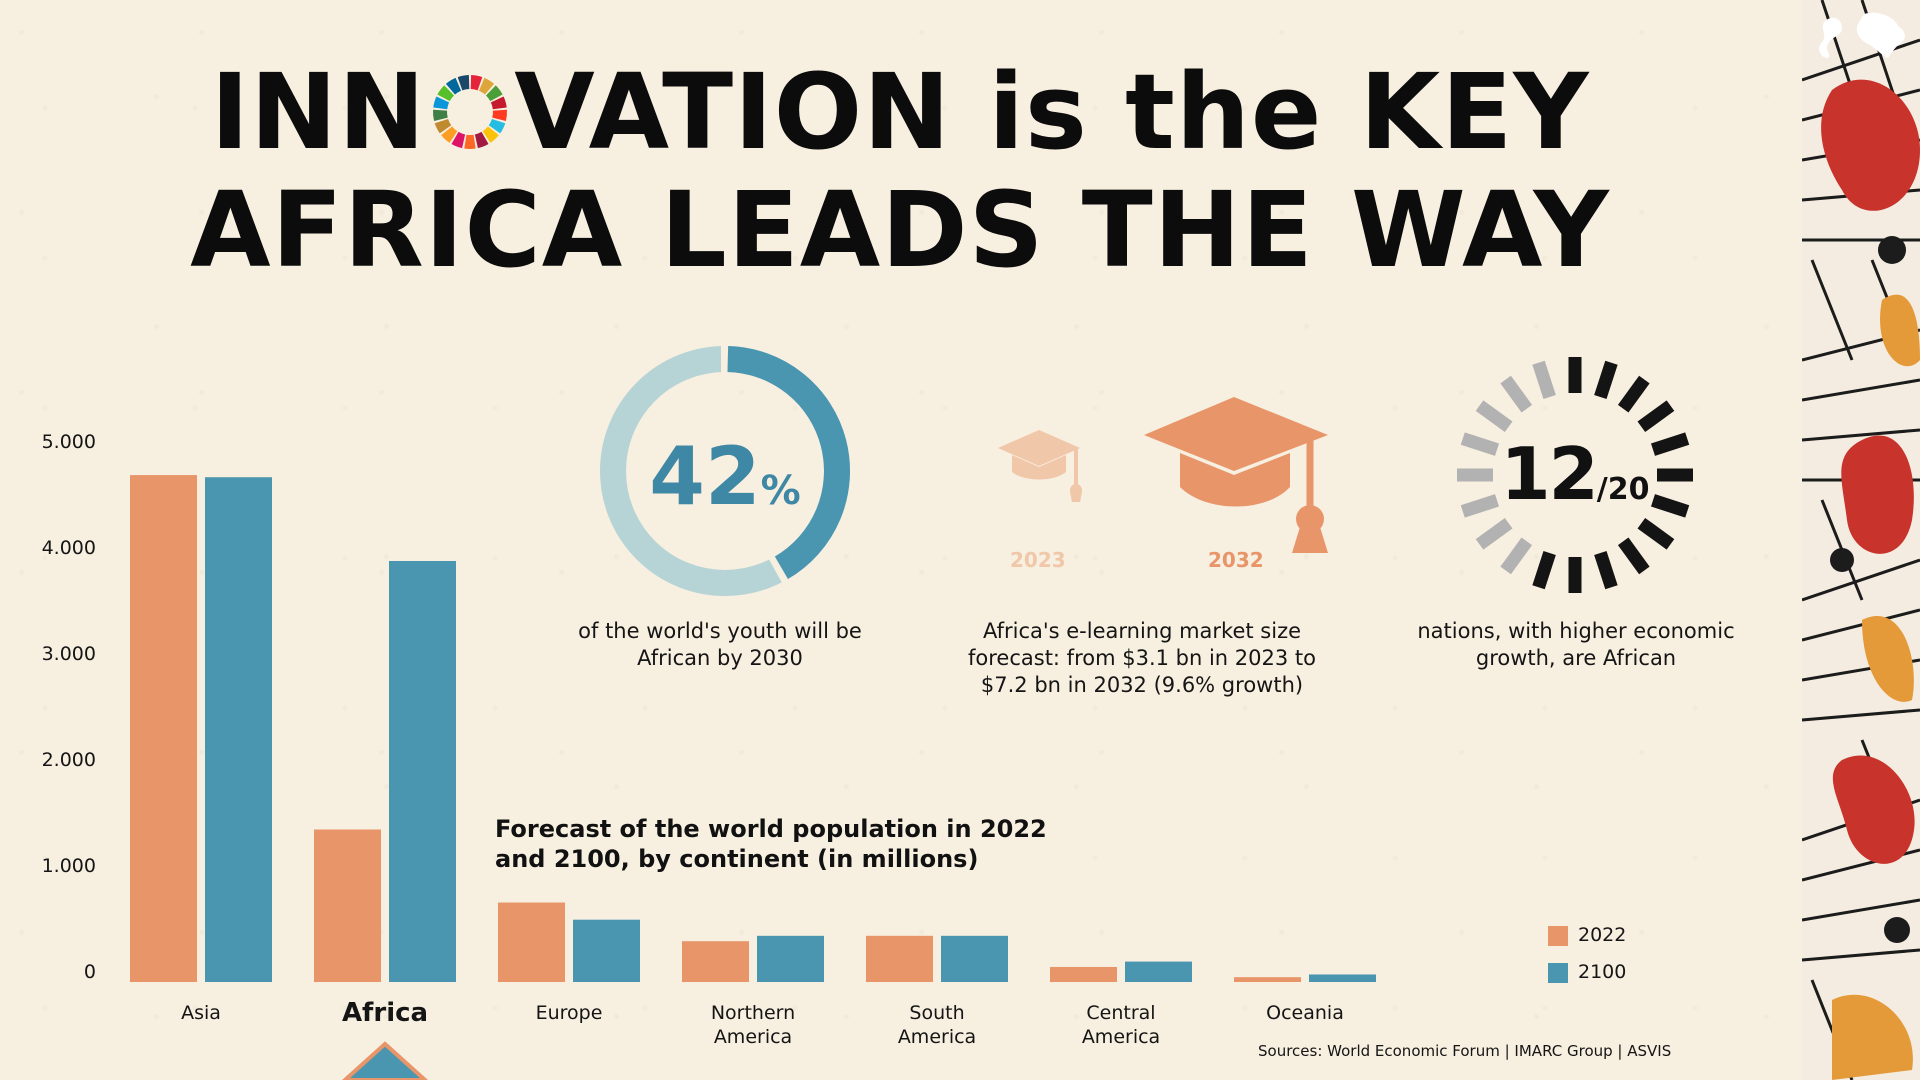  Describe the element at coordinates (1558, 935) in the screenshot. I see `legend-swatch-2022` at that location.